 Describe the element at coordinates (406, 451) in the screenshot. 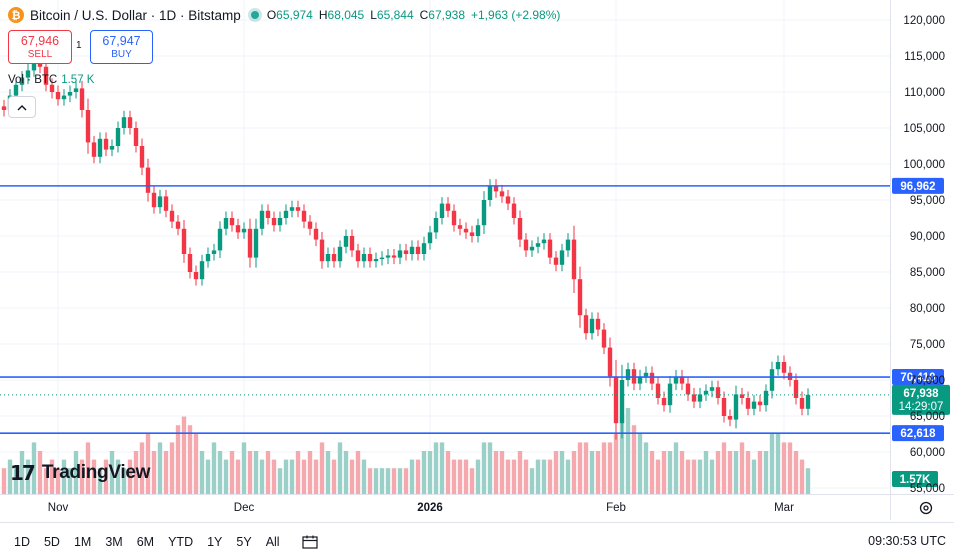

I see `volume-bars` at that location.